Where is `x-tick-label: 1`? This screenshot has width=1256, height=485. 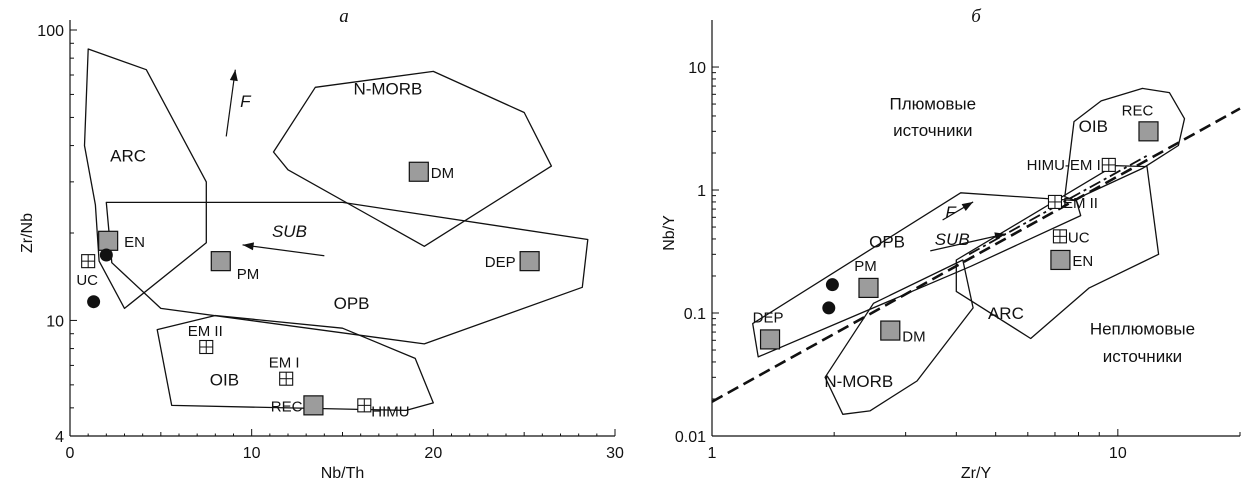 x-tick-label: 1 is located at coordinates (712, 453).